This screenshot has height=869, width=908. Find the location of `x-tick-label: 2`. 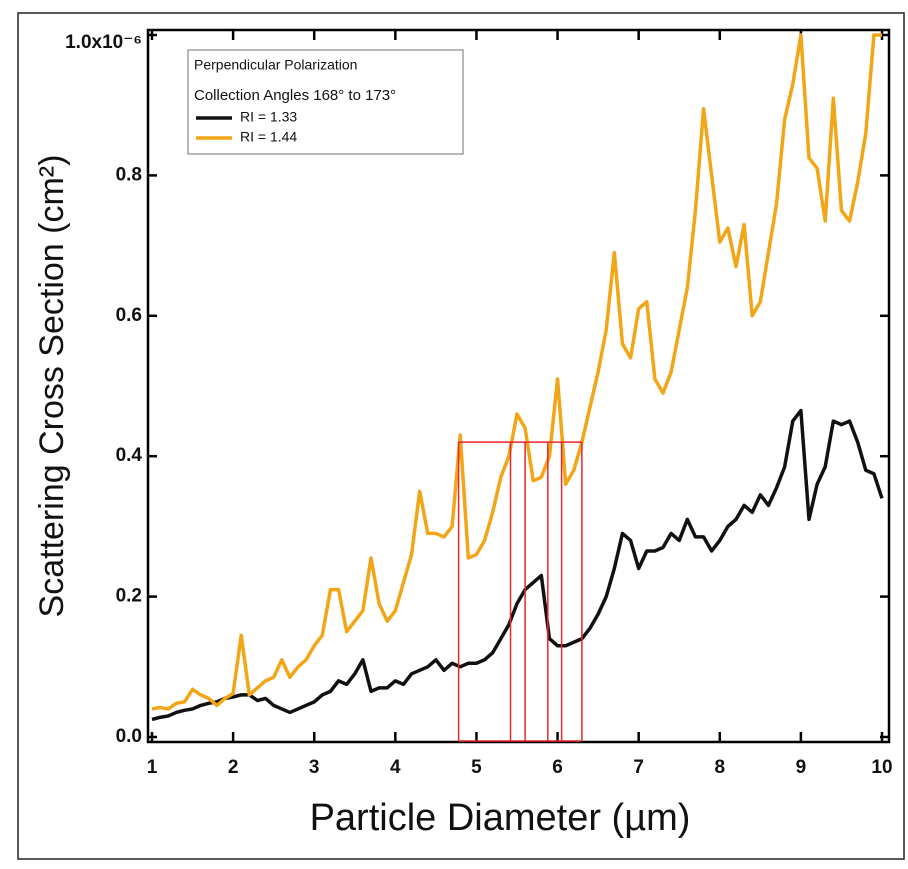

x-tick-label: 2 is located at coordinates (233, 767).